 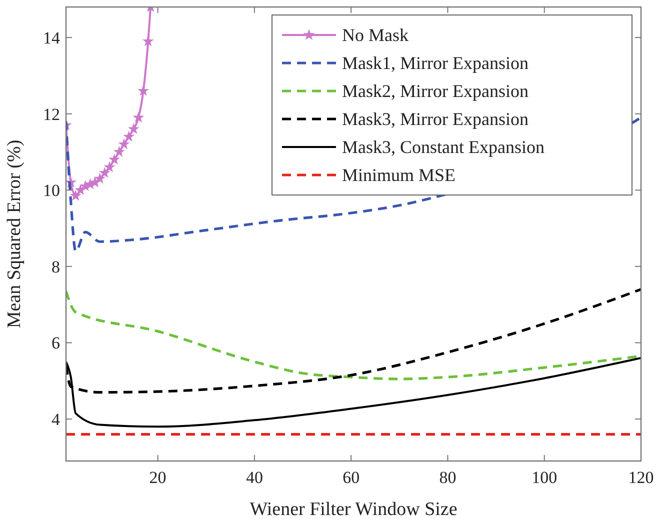 What do you see at coordinates (375, 35) in the screenshot?
I see `legend-label: No Mask` at bounding box center [375, 35].